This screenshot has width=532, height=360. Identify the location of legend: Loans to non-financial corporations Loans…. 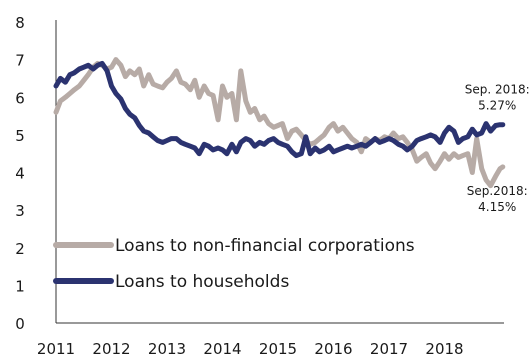
(234, 264).